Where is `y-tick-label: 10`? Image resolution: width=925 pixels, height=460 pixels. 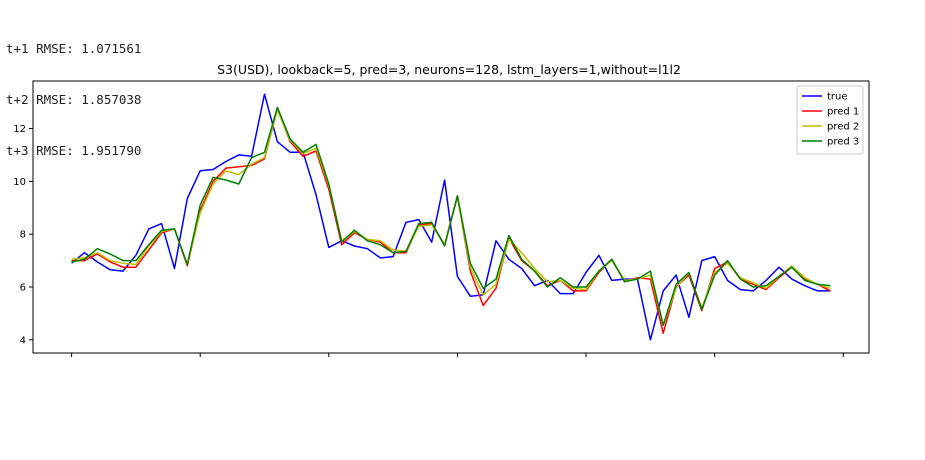 y-tick-label: 10 is located at coordinates (19, 182).